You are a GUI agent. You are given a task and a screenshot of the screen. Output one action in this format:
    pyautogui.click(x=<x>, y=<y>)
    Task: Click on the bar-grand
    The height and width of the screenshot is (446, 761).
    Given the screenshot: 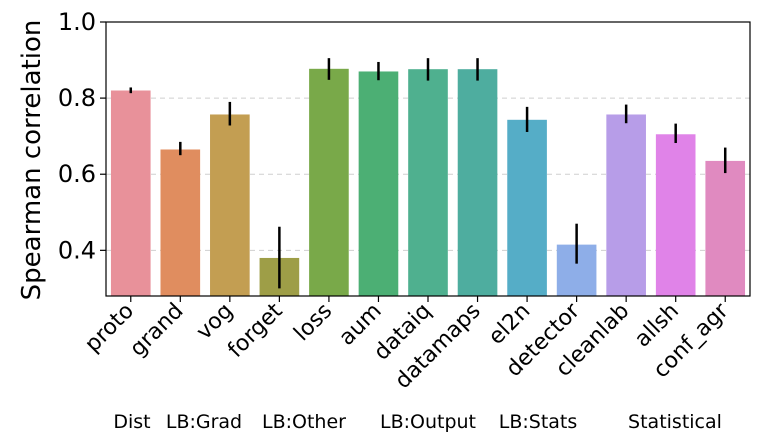 What is the action you would take?
    pyautogui.click(x=180, y=222)
    